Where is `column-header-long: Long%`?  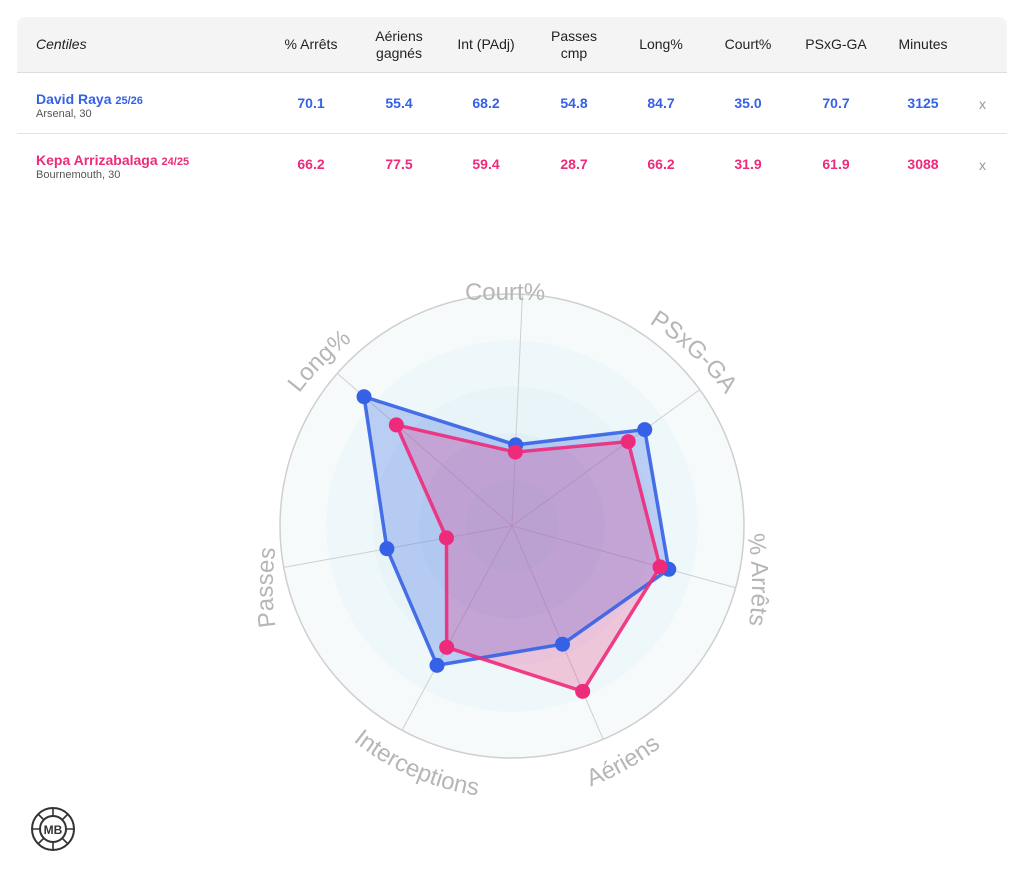 column-header-long: Long% is located at coordinates (661, 44).